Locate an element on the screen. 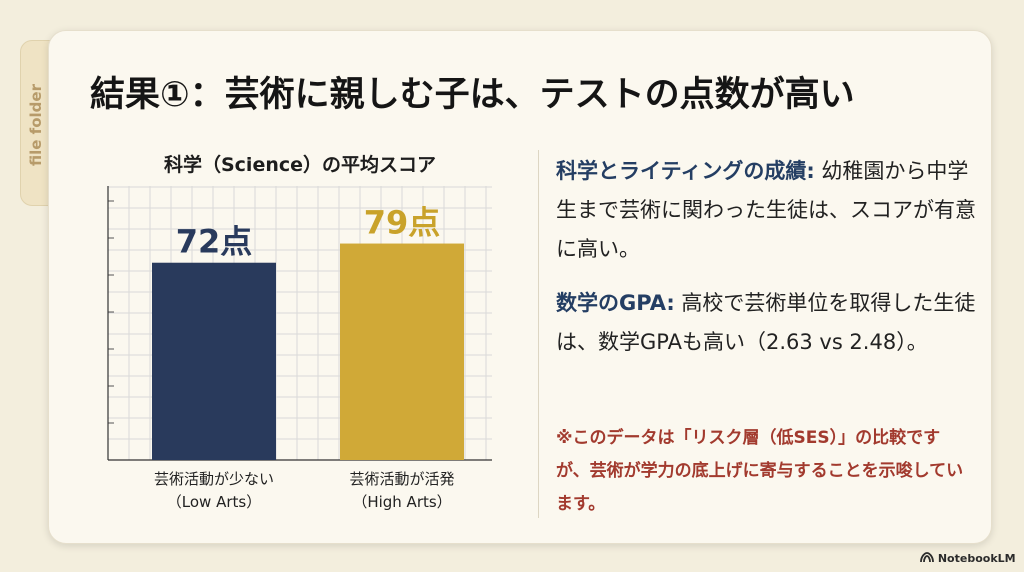 The width and height of the screenshot is (1024, 572). column-divider is located at coordinates (538, 334).